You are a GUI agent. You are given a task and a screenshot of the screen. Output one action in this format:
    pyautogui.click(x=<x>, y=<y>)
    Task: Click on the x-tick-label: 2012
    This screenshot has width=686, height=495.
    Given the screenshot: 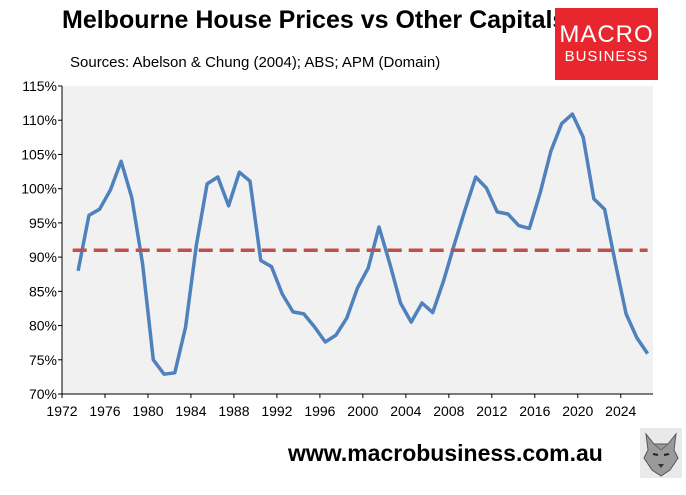 What is the action you would take?
    pyautogui.click(x=491, y=411)
    